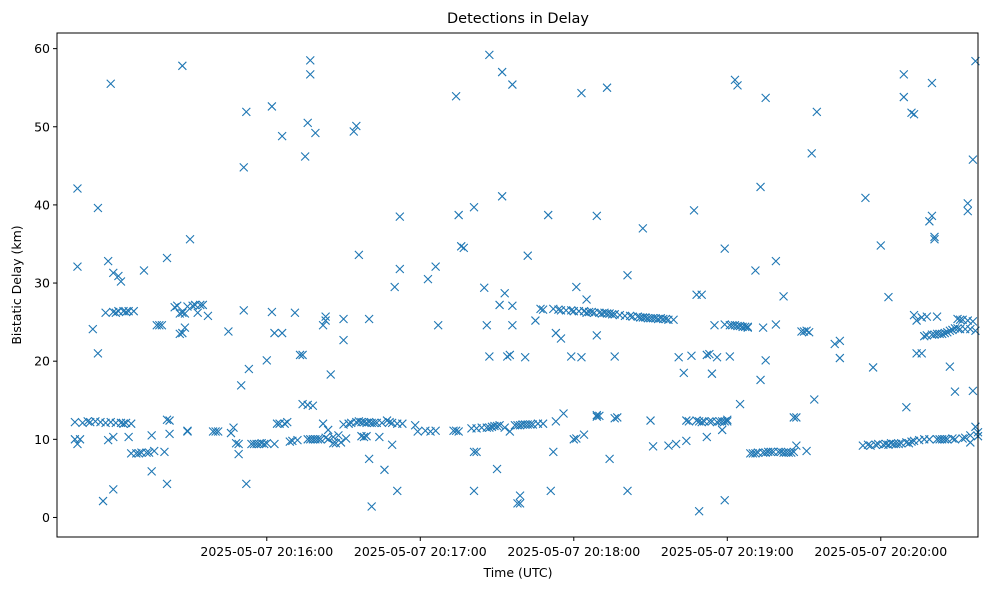 This screenshot has width=989, height=590. I want to click on x-tick-label: 2025-05-07 20:19:00, so click(727, 551).